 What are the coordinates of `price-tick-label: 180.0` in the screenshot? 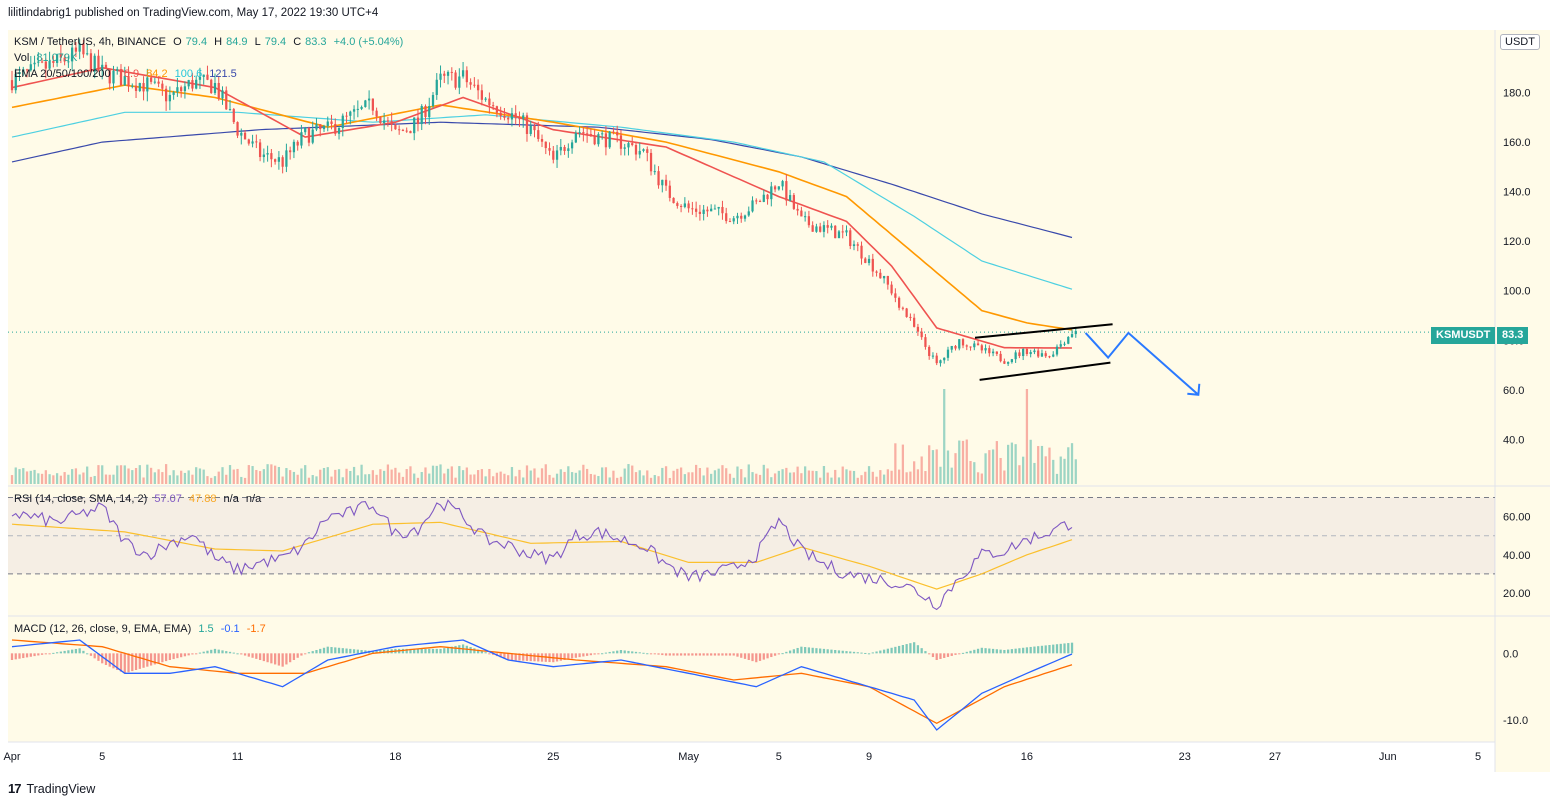 It's located at (1517, 94).